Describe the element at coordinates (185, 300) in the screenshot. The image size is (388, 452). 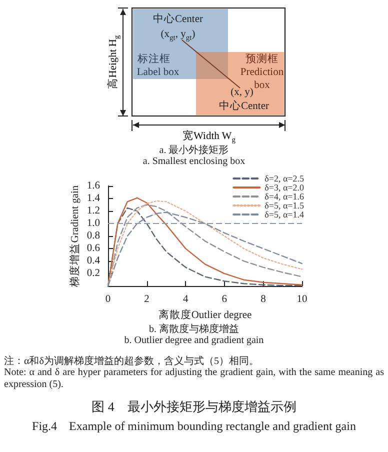
I see `x-tick-label: 4` at that location.